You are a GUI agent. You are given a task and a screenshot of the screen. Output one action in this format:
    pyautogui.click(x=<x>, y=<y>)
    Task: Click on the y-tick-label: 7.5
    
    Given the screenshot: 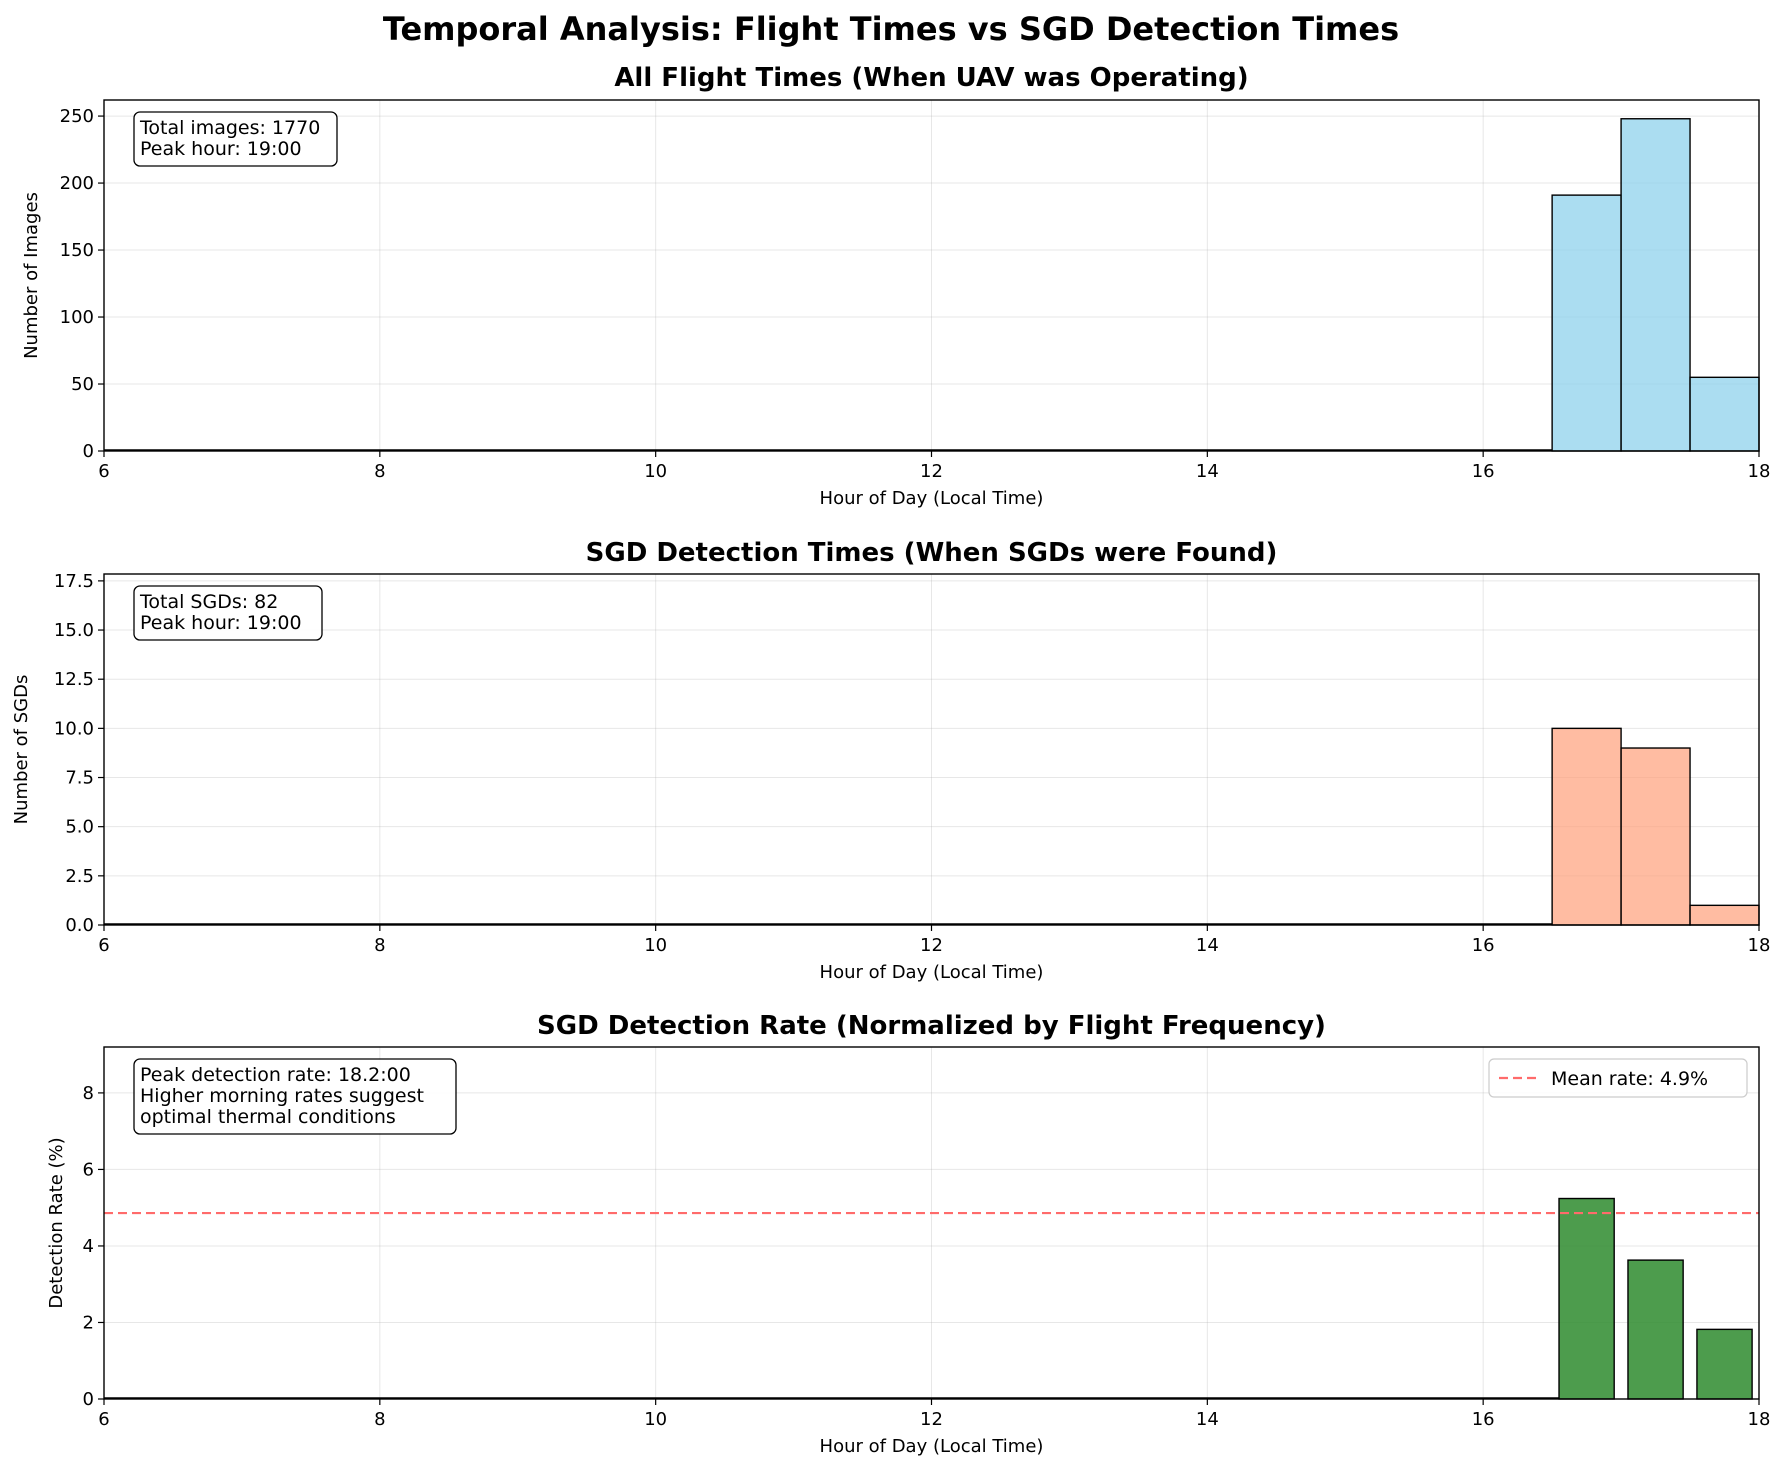 What is the action you would take?
    pyautogui.click(x=79, y=778)
    